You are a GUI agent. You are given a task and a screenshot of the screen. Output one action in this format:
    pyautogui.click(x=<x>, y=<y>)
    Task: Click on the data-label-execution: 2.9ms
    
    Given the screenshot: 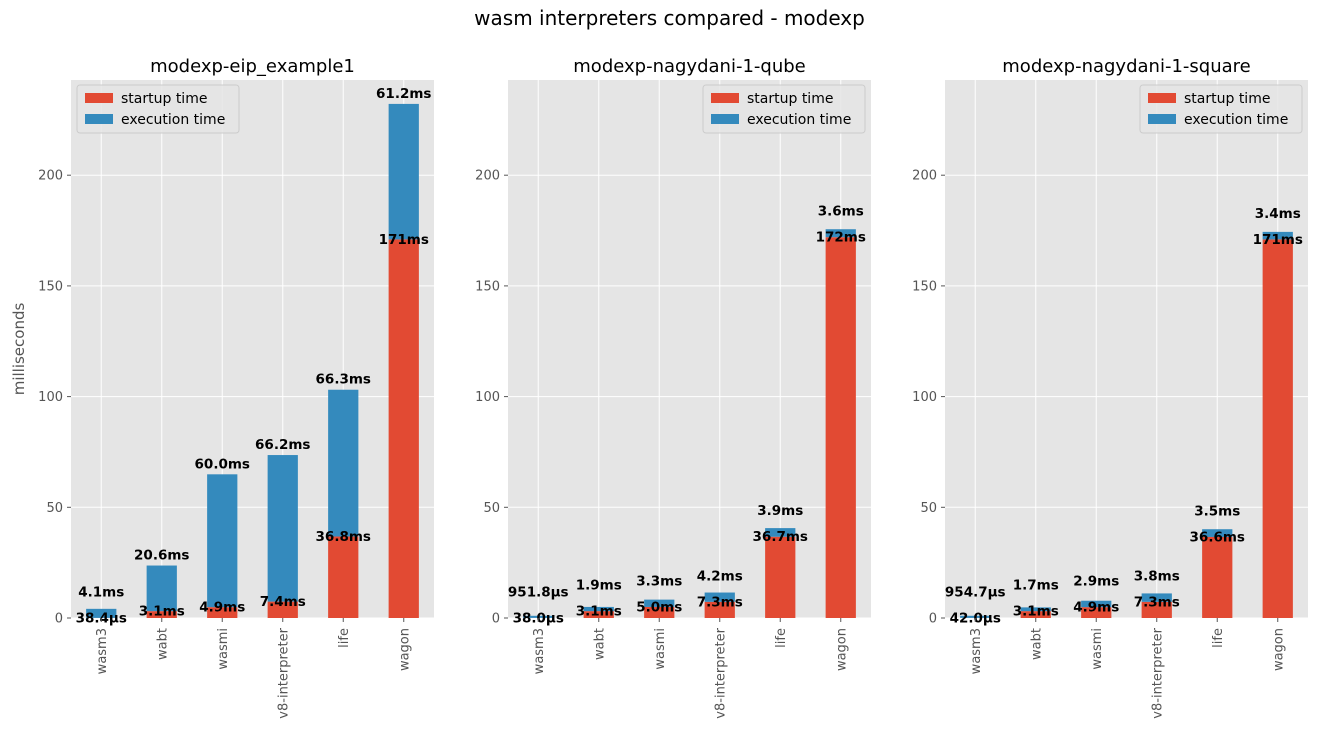 What is the action you would take?
    pyautogui.click(x=1096, y=582)
    